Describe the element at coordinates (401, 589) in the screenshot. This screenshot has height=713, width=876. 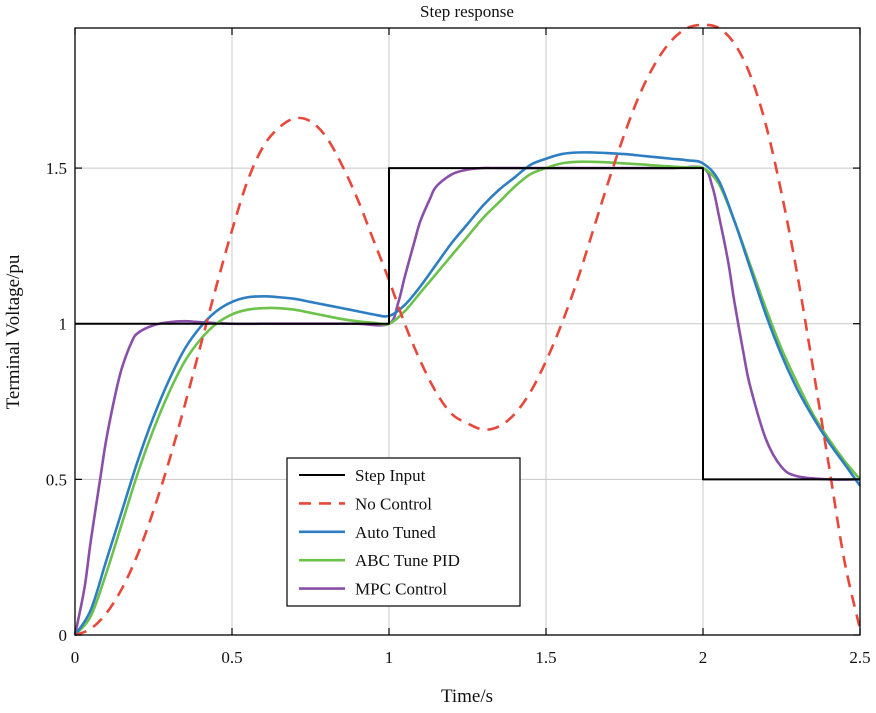
I see `legend-label-mpc-control: MPC Control` at that location.